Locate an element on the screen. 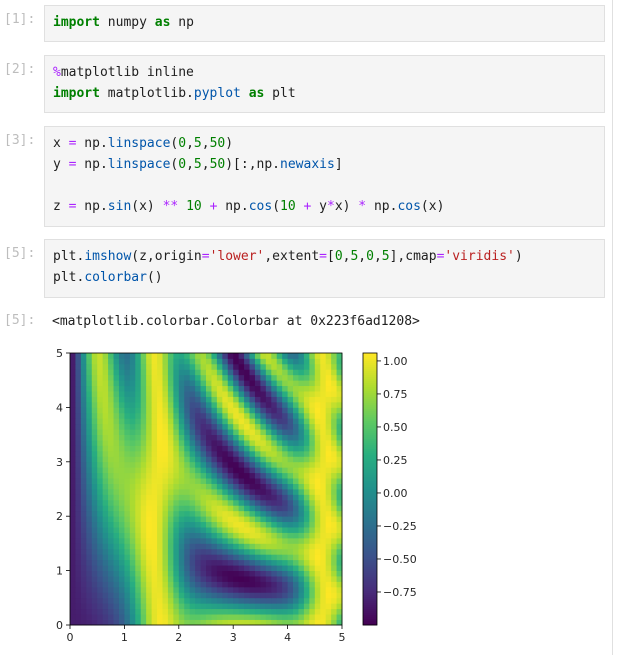  code-cell-1: import numpy as np is located at coordinates (324, 23).